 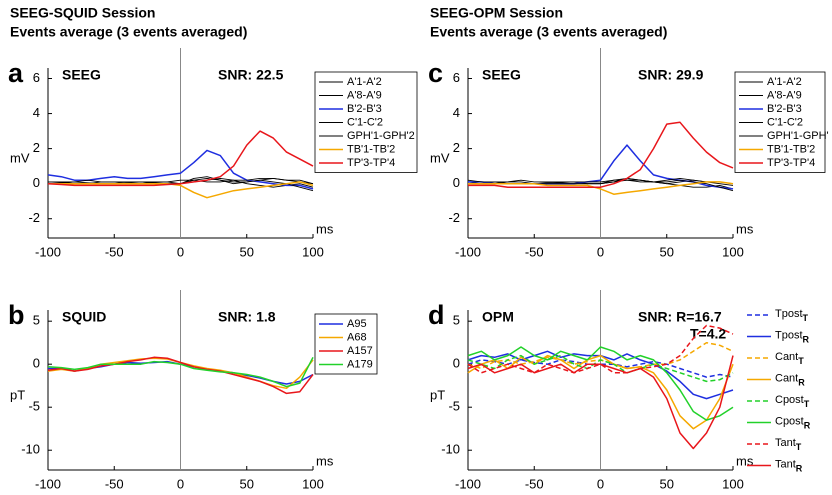 What do you see at coordinates (360, 351) in the screenshot?
I see `legend-label: A157` at bounding box center [360, 351].